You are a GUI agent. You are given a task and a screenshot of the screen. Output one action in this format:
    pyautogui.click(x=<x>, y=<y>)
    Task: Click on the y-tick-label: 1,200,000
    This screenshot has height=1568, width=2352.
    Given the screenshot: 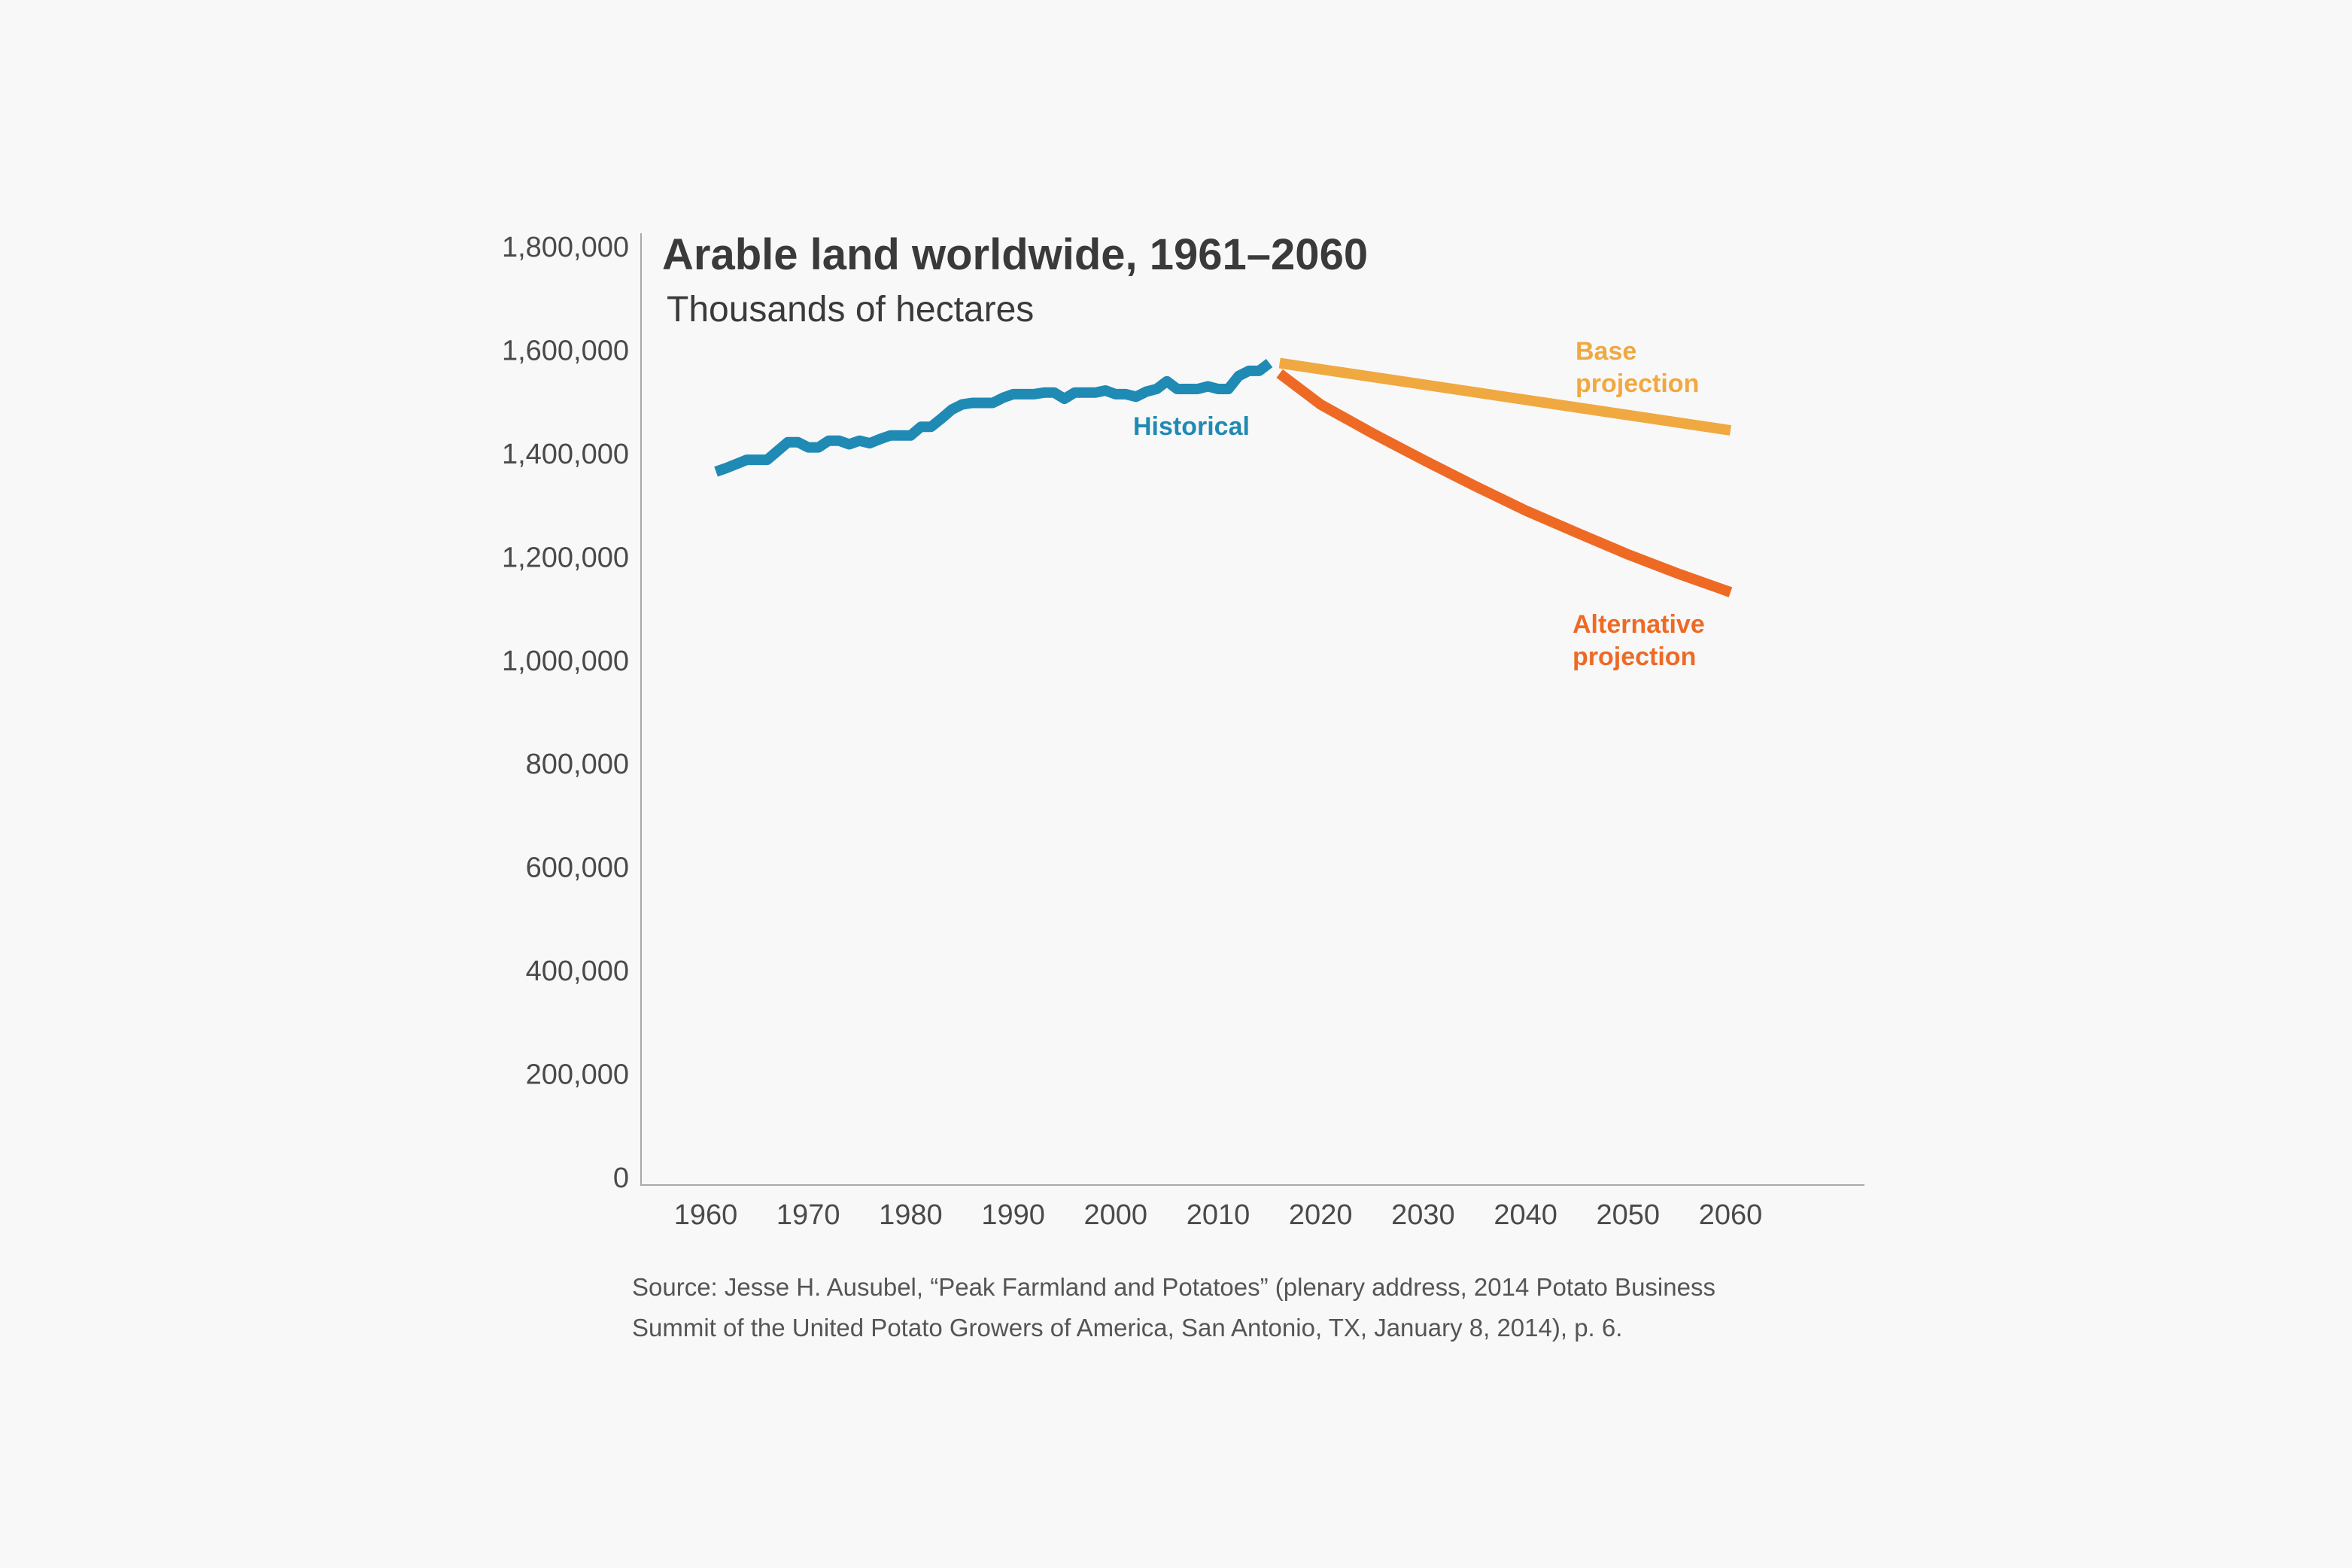 What is the action you would take?
    pyautogui.click(x=565, y=557)
    